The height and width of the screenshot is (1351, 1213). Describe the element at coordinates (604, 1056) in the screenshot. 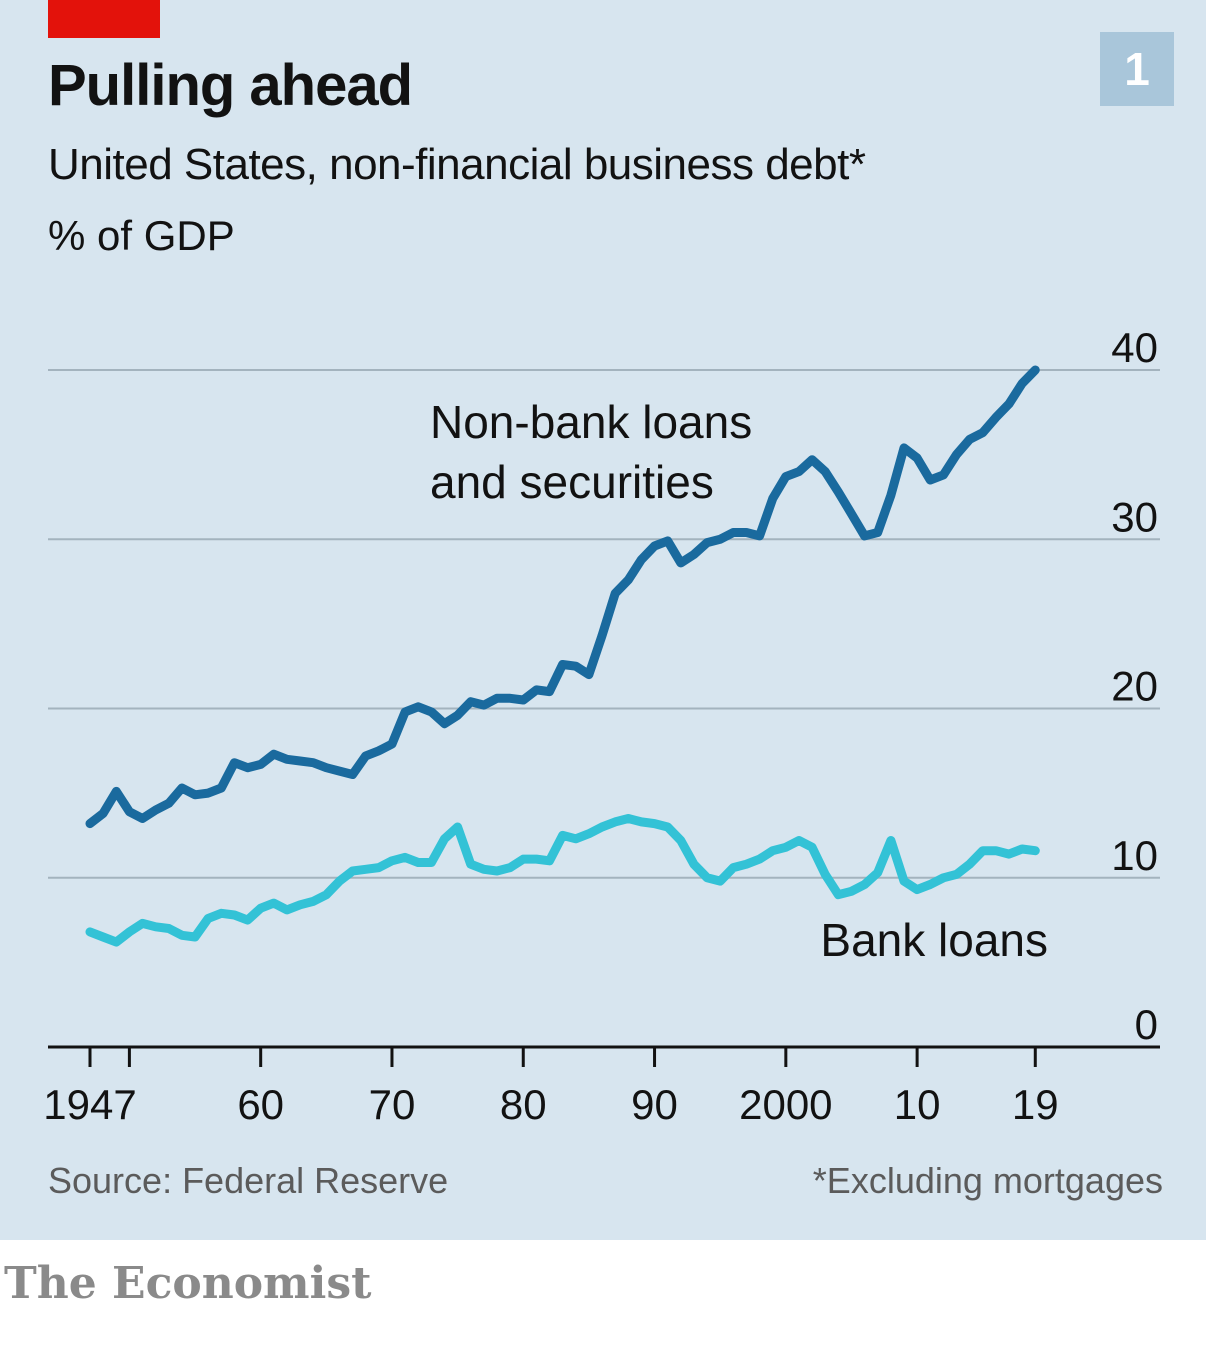

I see `x-axis` at that location.